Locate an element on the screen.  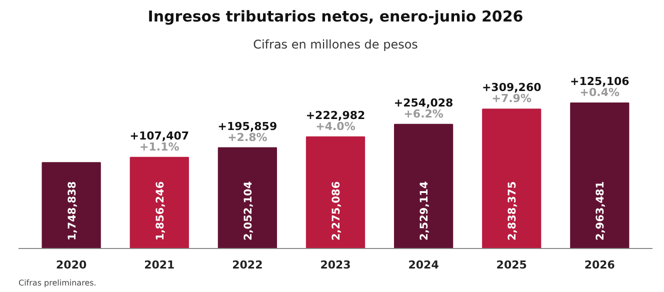
data-label: 2,052,104 is located at coordinates (248, 210).